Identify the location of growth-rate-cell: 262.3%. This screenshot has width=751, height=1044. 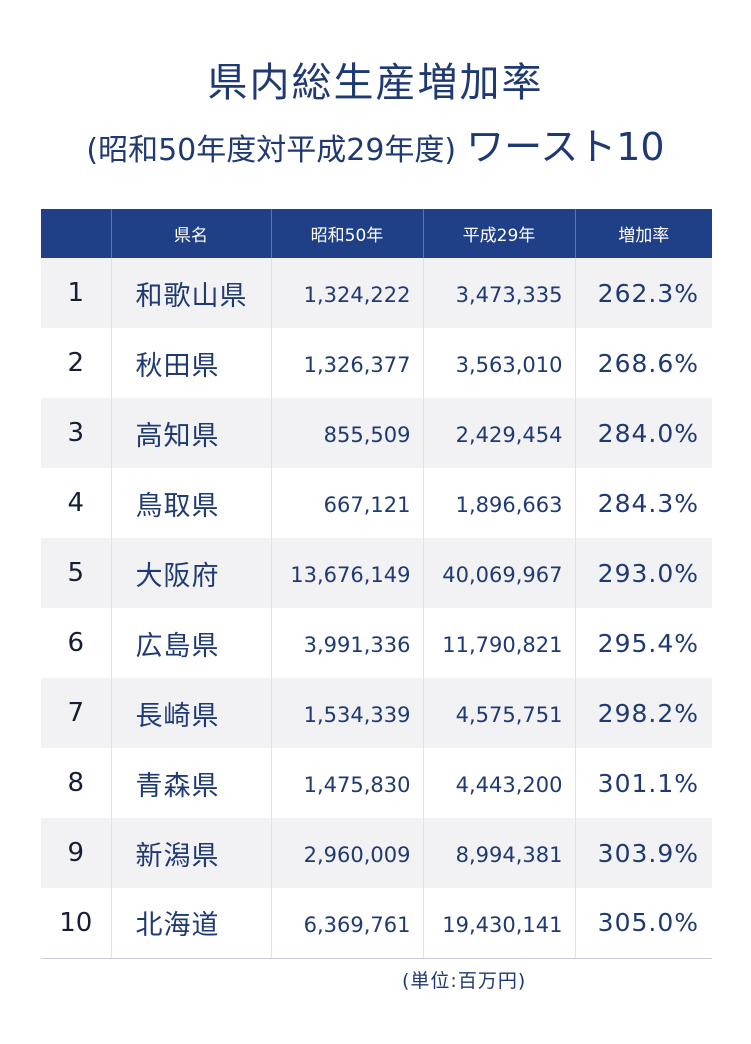
(643, 293).